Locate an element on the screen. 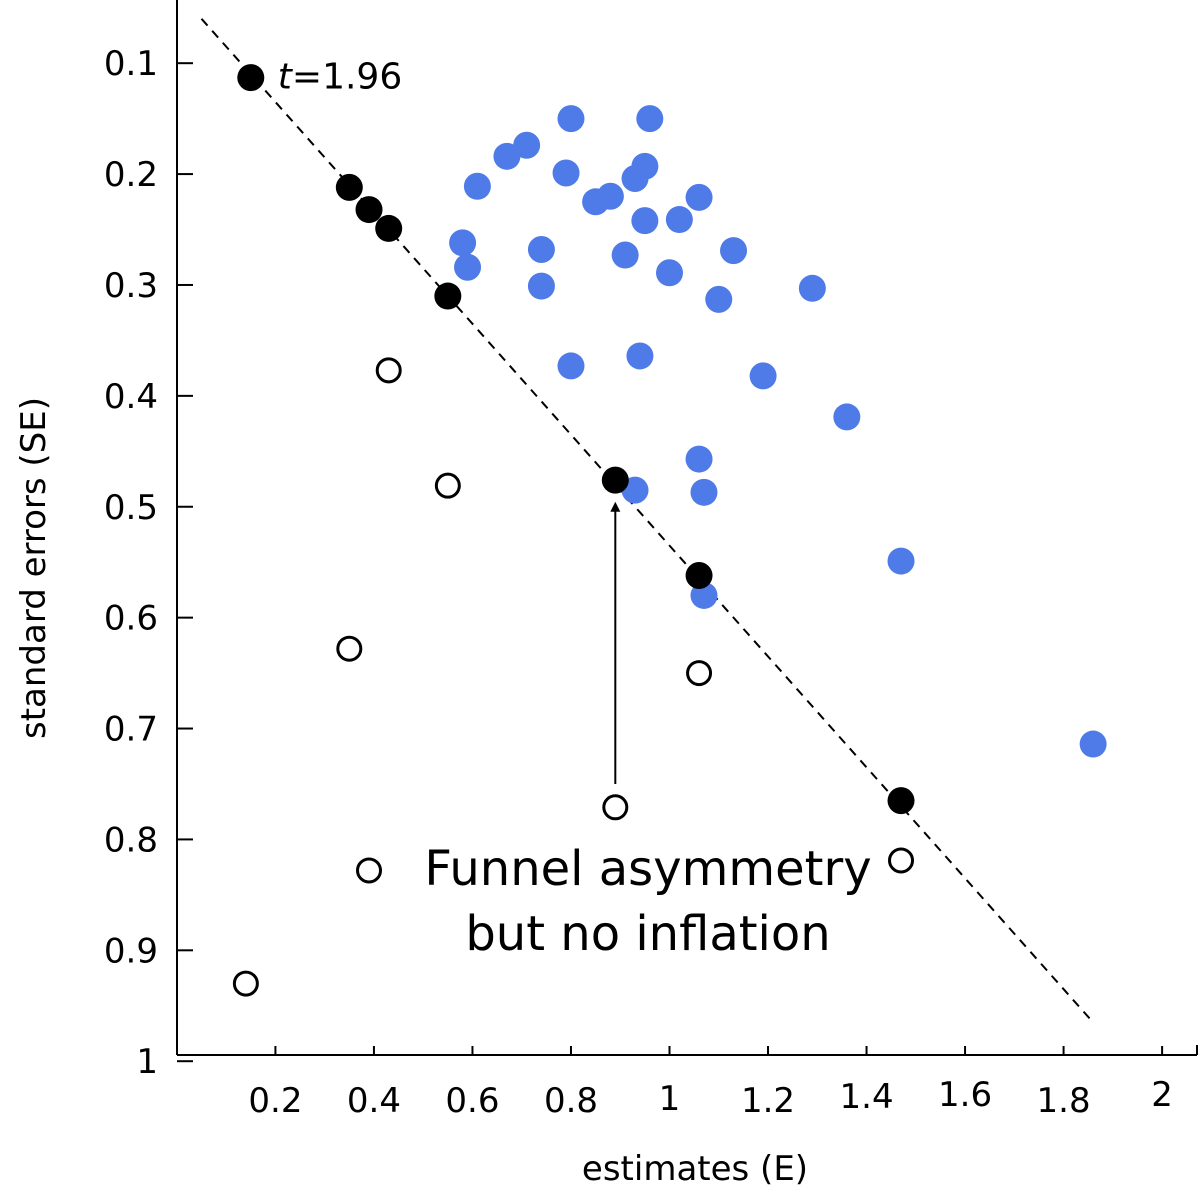 The height and width of the screenshot is (1199, 1200). x-axis-title: estimates (E) is located at coordinates (695, 1169).